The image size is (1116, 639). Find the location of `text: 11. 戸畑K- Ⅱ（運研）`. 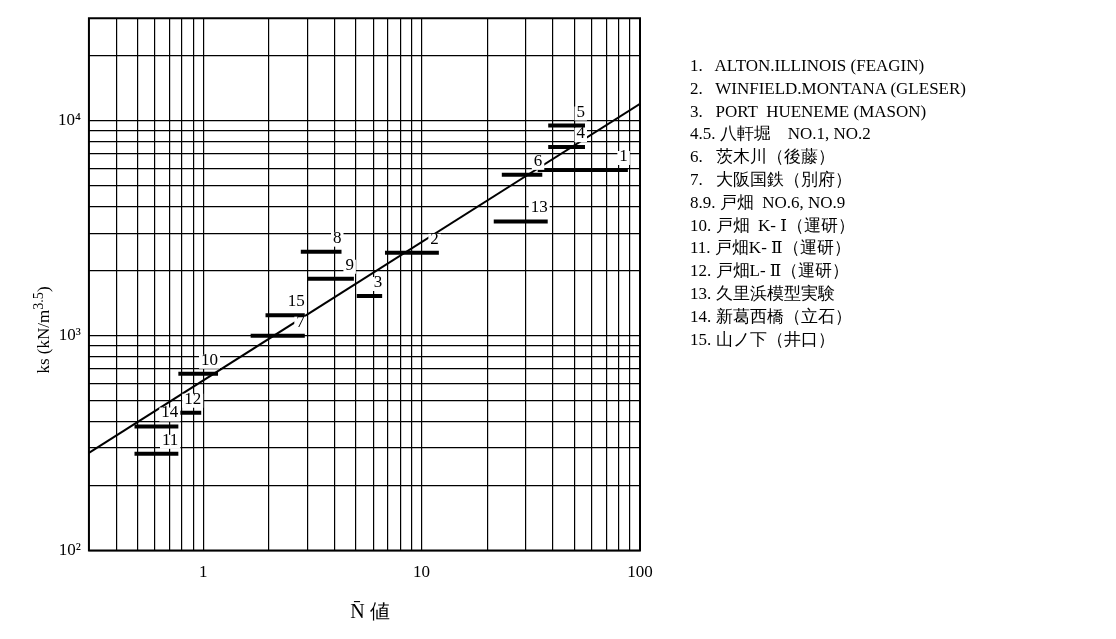

text: 11. 戸畑K- Ⅱ（運研） is located at coordinates (771, 248).